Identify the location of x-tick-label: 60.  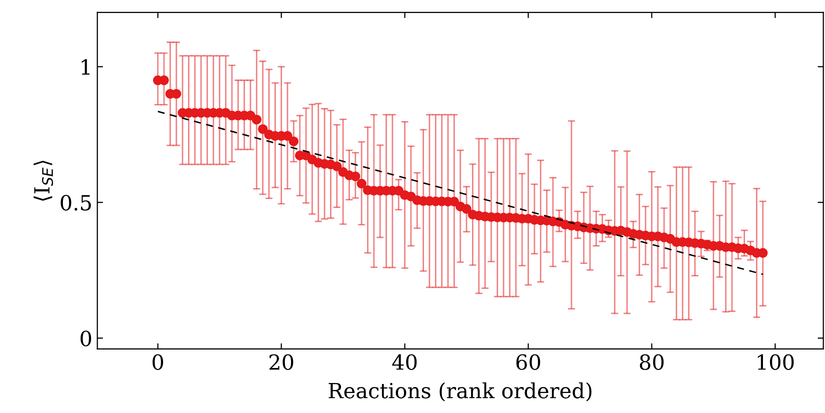
(528, 362).